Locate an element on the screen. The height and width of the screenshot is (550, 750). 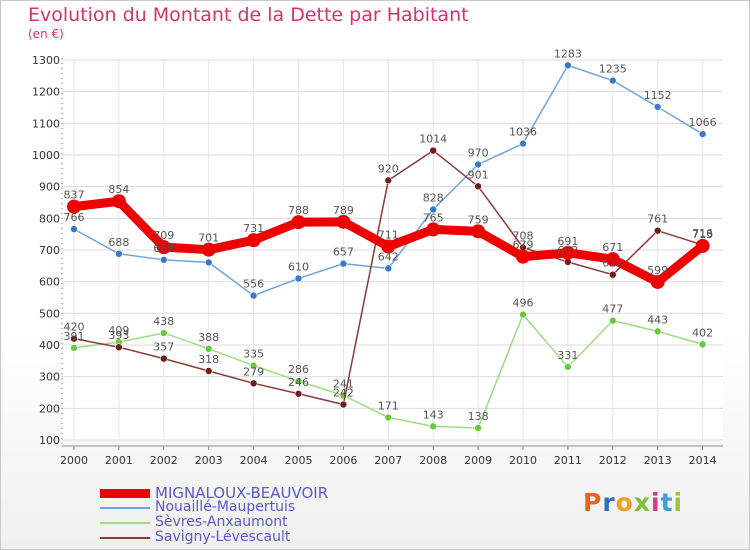
logo-letter: t is located at coordinates (667, 502).